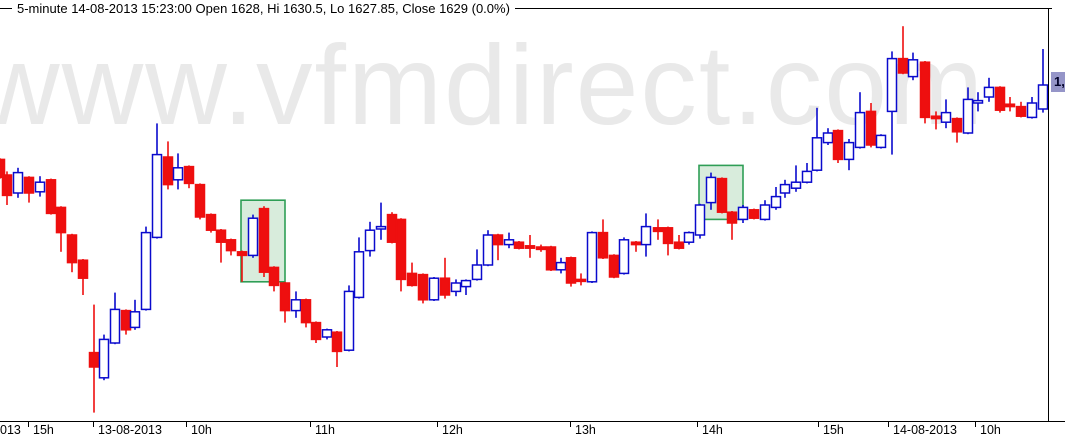 This screenshot has width=1065, height=439. What do you see at coordinates (10, 430) in the screenshot?
I see `axis-tick-label: 013` at bounding box center [10, 430].